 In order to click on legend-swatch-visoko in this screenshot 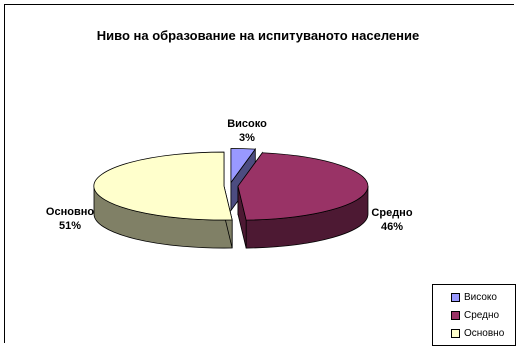, I will do `click(455, 297)`.